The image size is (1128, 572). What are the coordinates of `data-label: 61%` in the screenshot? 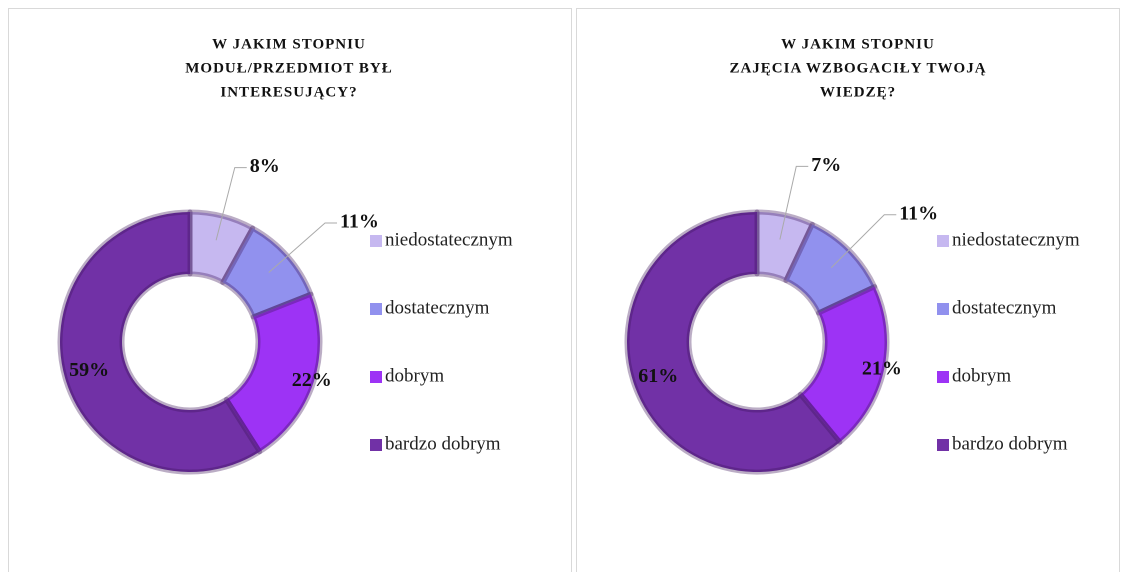 It's located at (658, 376).